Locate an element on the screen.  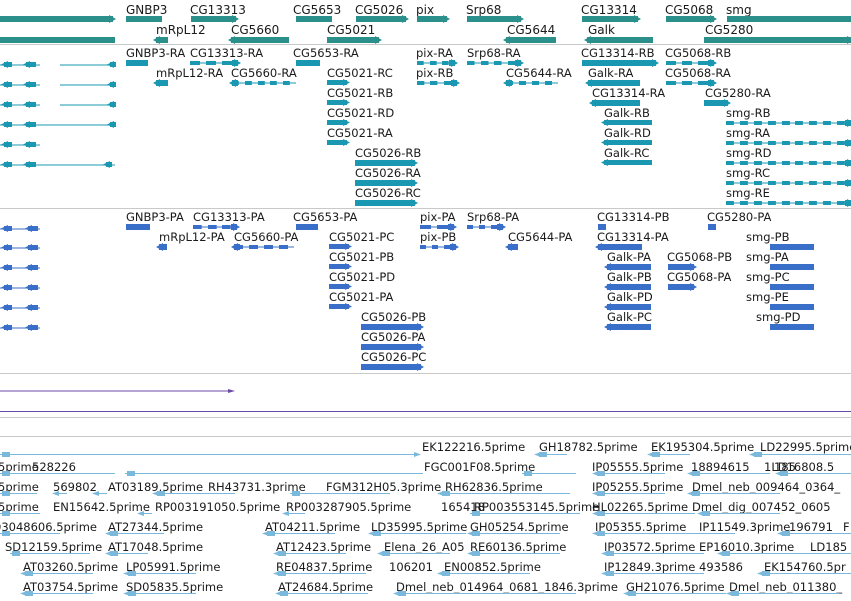
proteins-label: CG5653-PA is located at coordinates (325, 217).